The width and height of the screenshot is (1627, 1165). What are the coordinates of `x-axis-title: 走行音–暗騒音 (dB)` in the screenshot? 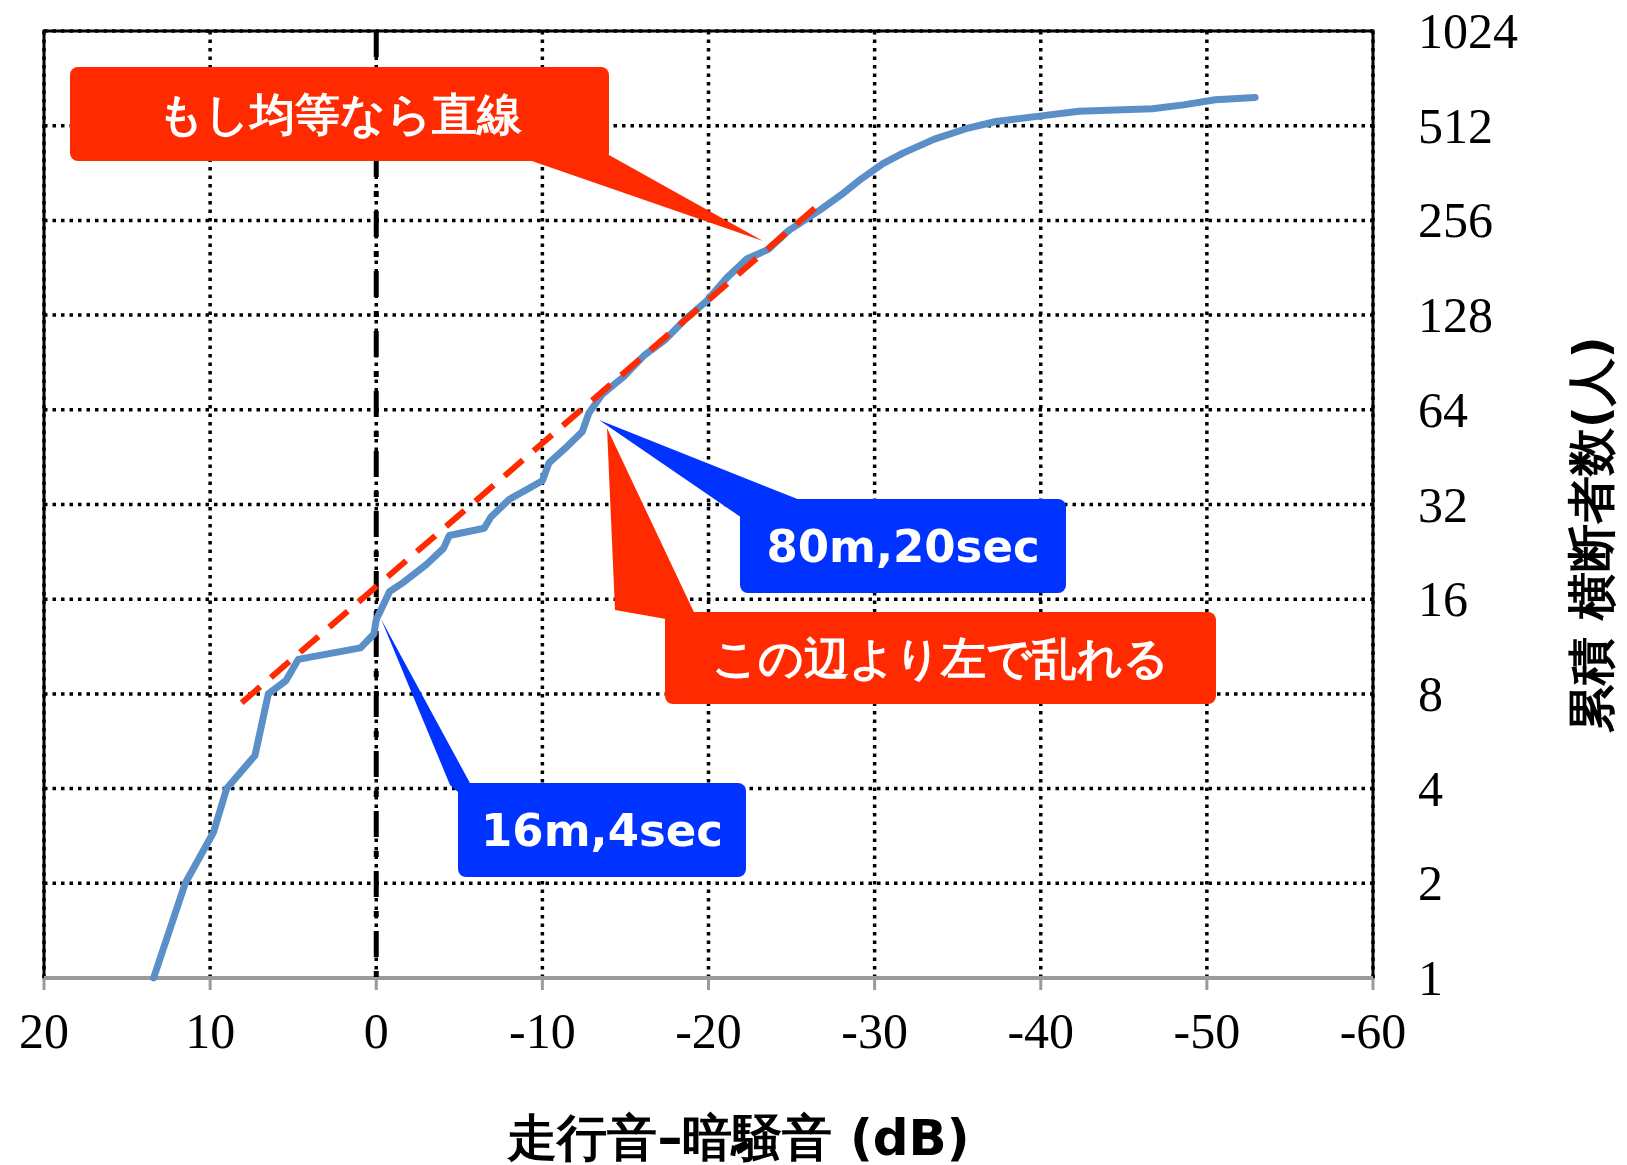 It's located at (738, 1137).